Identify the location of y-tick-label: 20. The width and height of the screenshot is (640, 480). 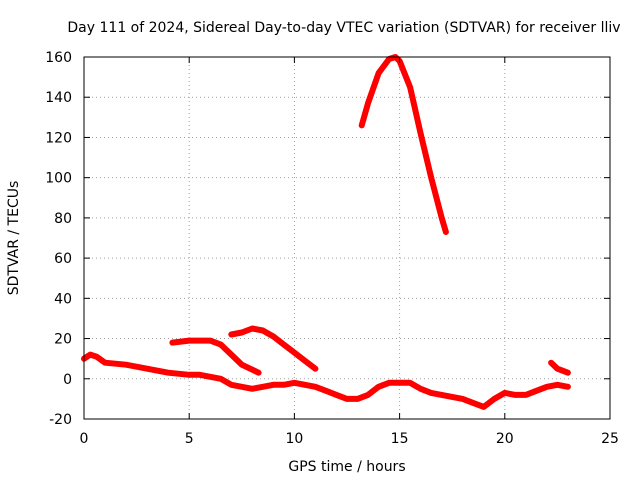
(63, 340).